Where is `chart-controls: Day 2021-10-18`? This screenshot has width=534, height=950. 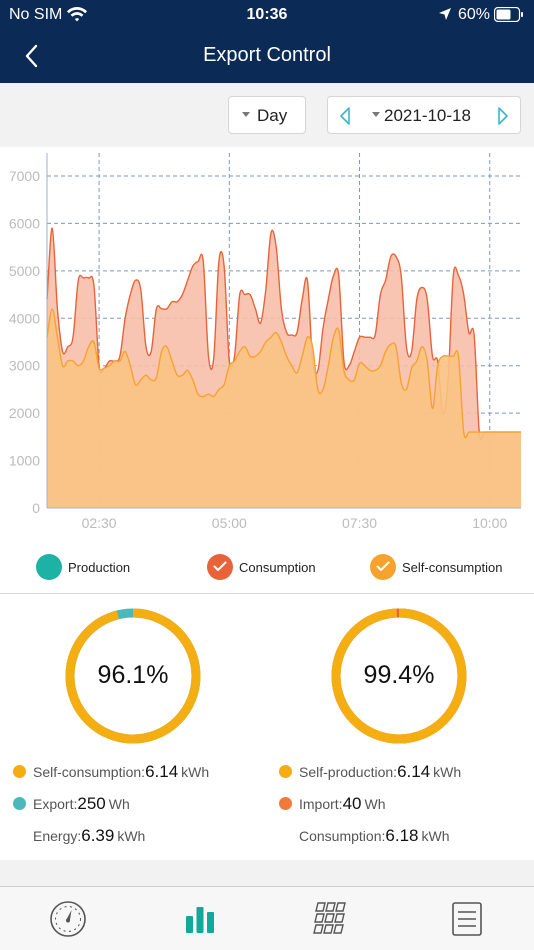
chart-controls: Day 2021-10-18 is located at coordinates (267, 115).